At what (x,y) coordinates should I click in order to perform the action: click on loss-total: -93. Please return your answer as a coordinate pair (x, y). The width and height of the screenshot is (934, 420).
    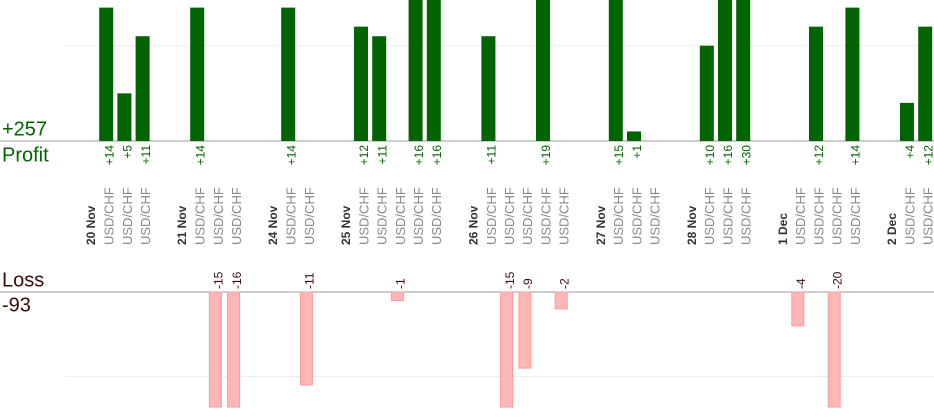
    Looking at the image, I should click on (16, 305).